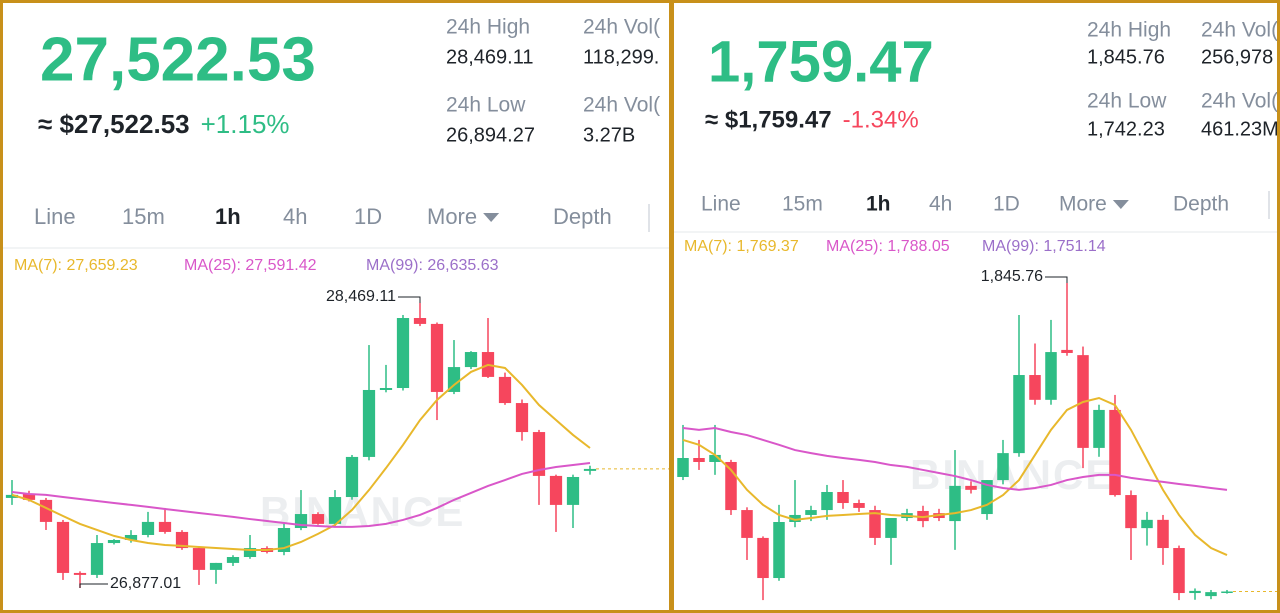 The image size is (1280, 613). Describe the element at coordinates (1237, 57) in the screenshot. I see `stat-value: 256,978` at that location.